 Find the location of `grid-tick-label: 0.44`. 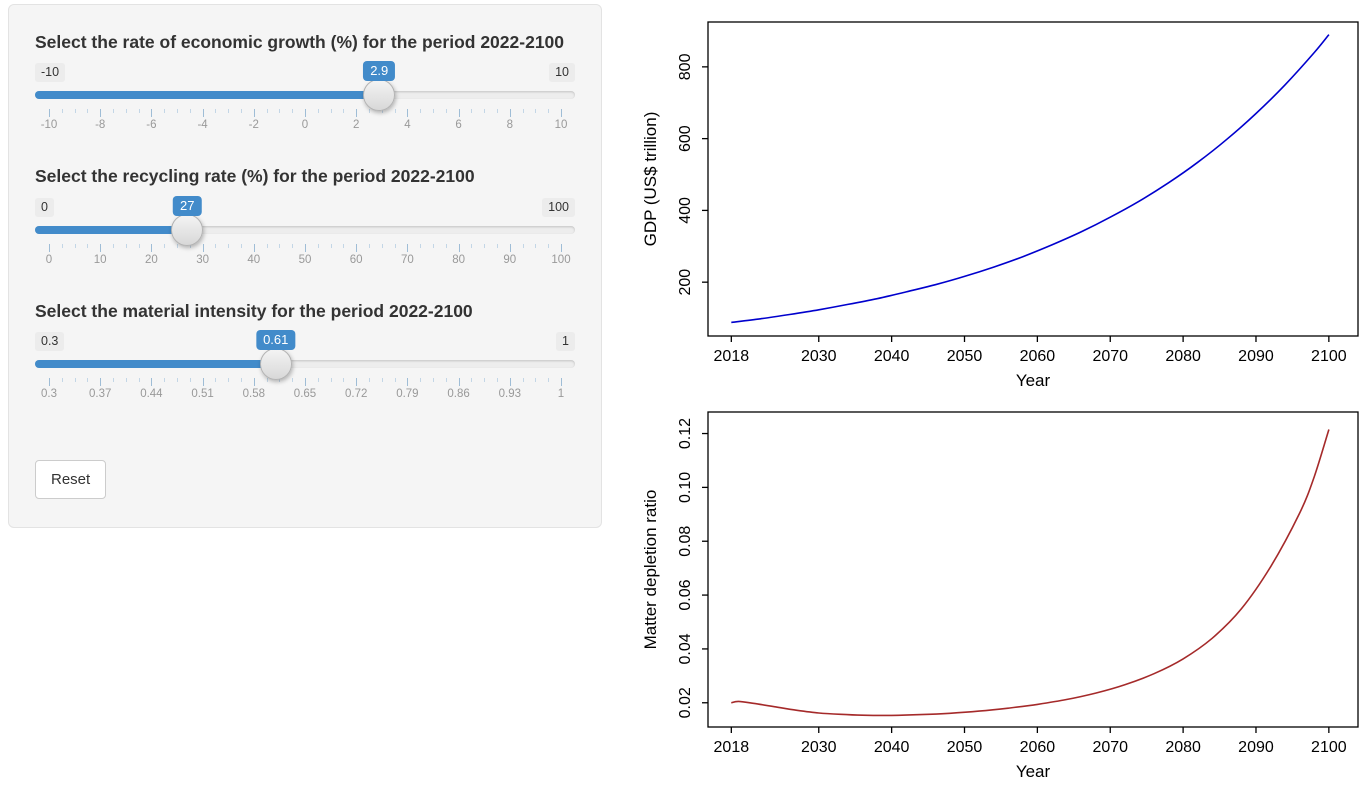

grid-tick-label: 0.44 is located at coordinates (151, 393).